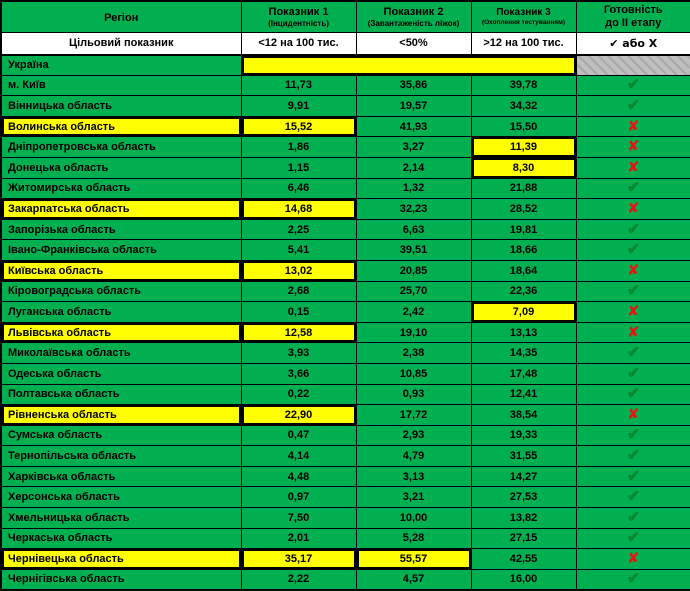 The image size is (690, 591). I want to click on region-name-cell: Чернігівська область, so click(121, 579).